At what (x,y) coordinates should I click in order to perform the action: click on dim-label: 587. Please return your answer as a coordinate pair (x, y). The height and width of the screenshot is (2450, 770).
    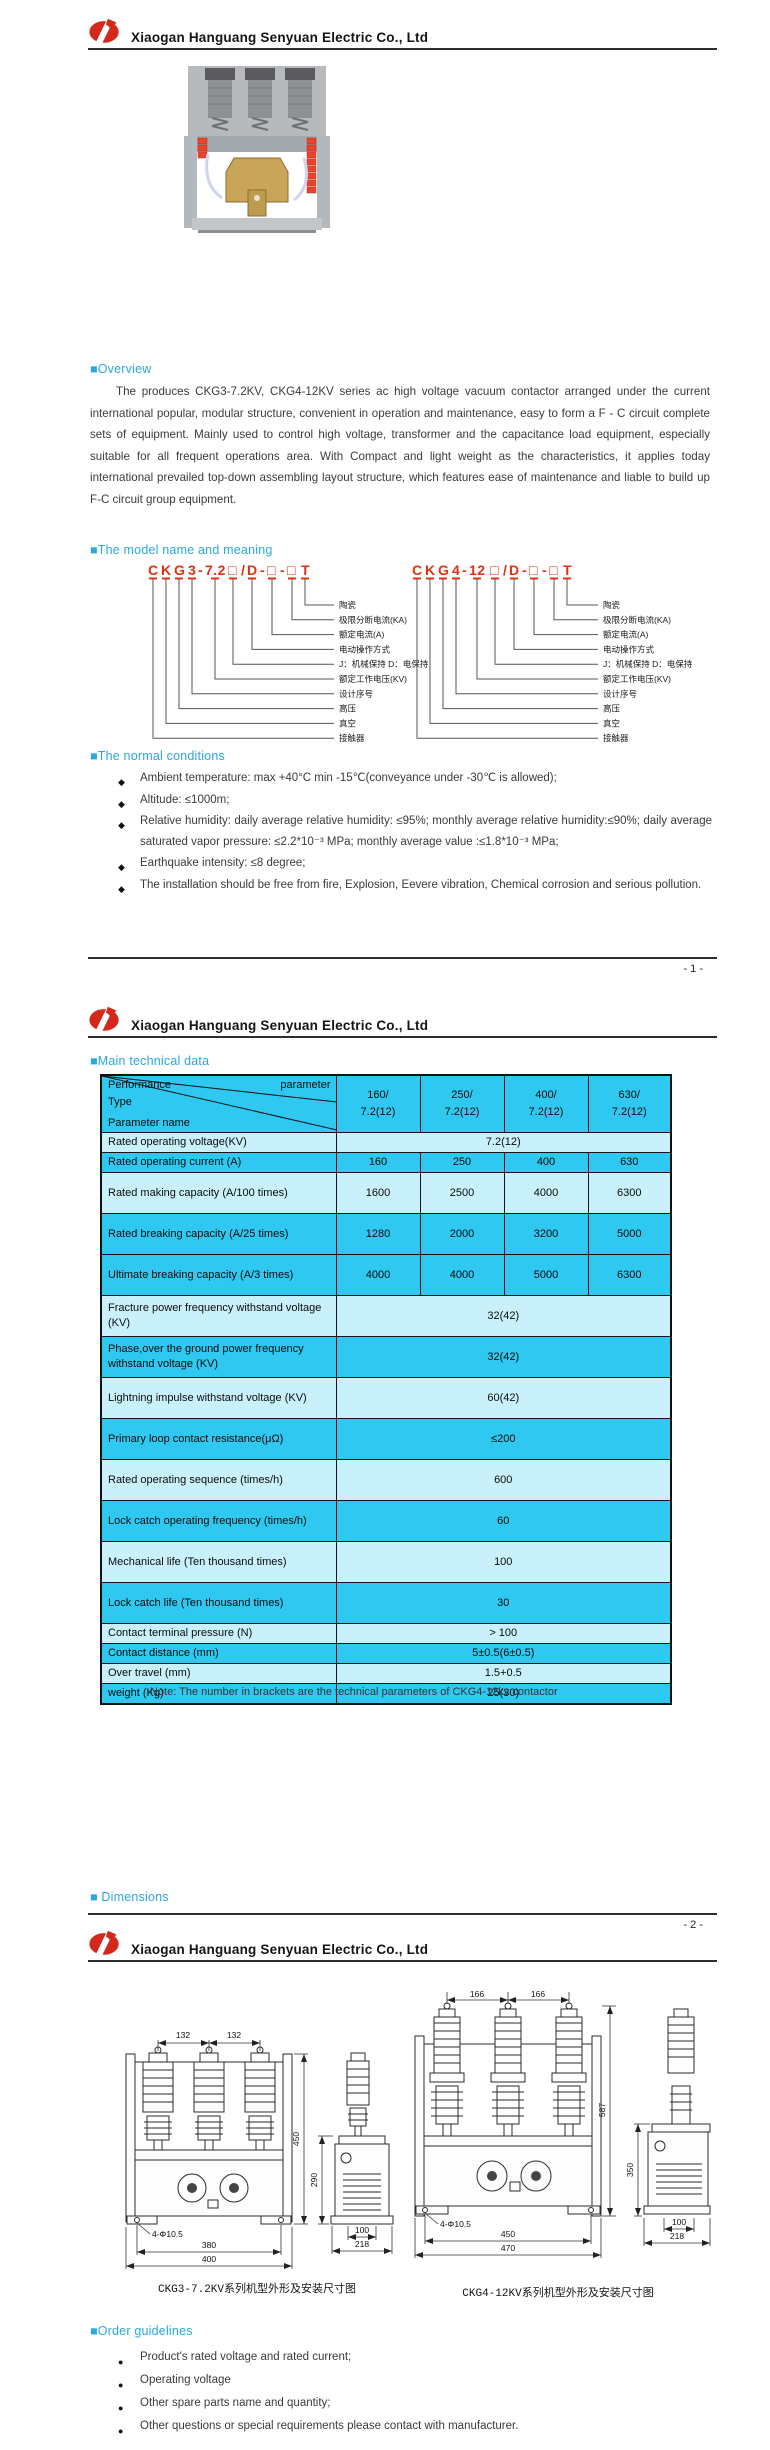
    Looking at the image, I should click on (602, 2110).